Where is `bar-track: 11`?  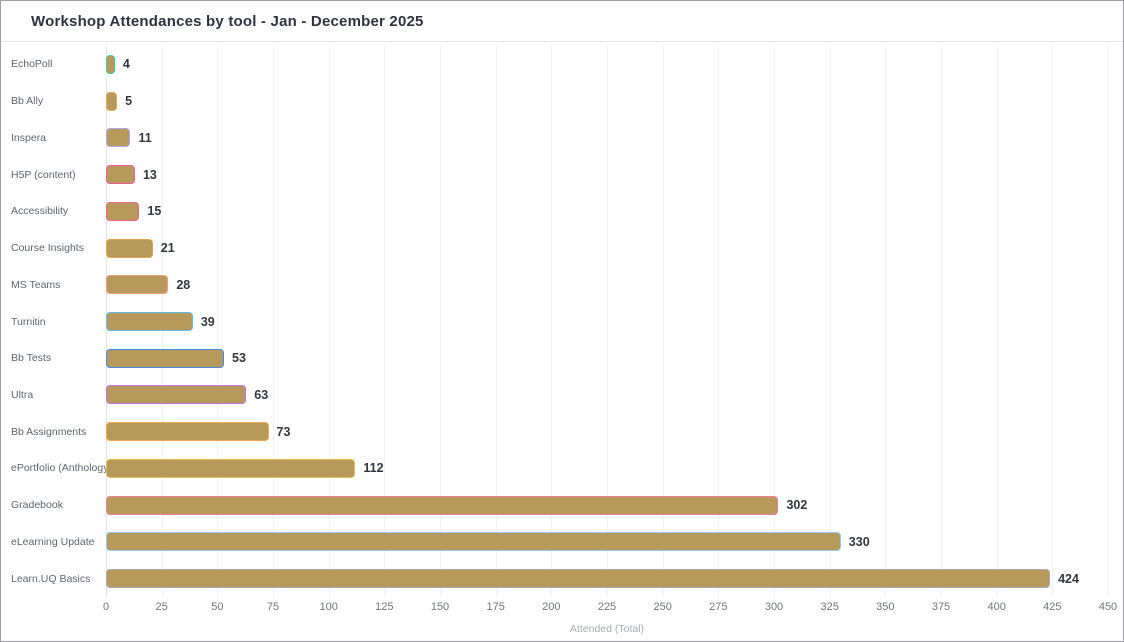 bar-track: 11 is located at coordinates (607, 138).